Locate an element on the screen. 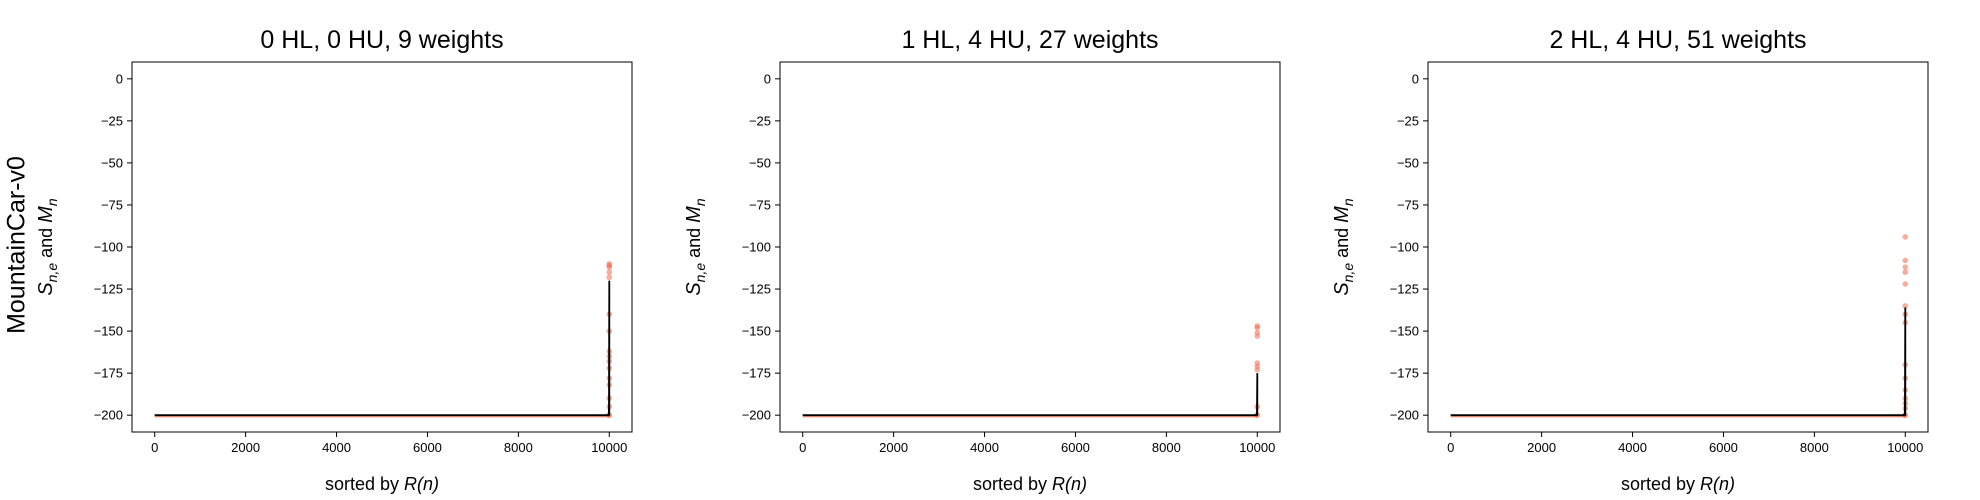 This screenshot has height=500, width=1980. chart-title: 0 HL, 0 HU, 9 weights is located at coordinates (381, 40).